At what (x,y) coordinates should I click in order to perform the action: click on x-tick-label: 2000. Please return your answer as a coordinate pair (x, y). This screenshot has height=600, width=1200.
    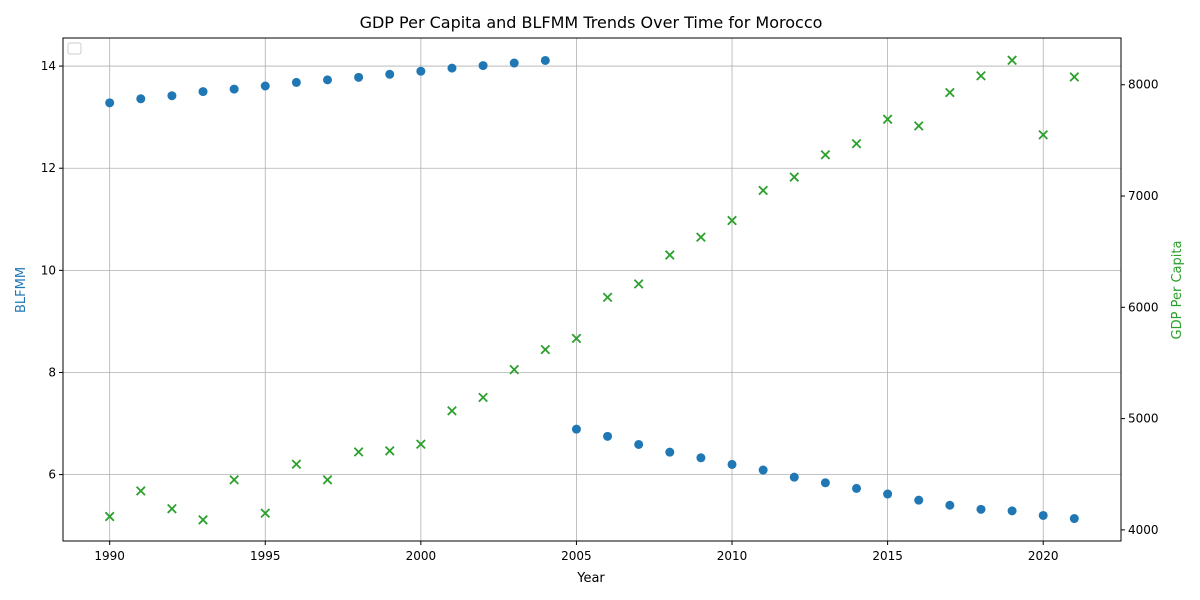
    Looking at the image, I should click on (421, 556).